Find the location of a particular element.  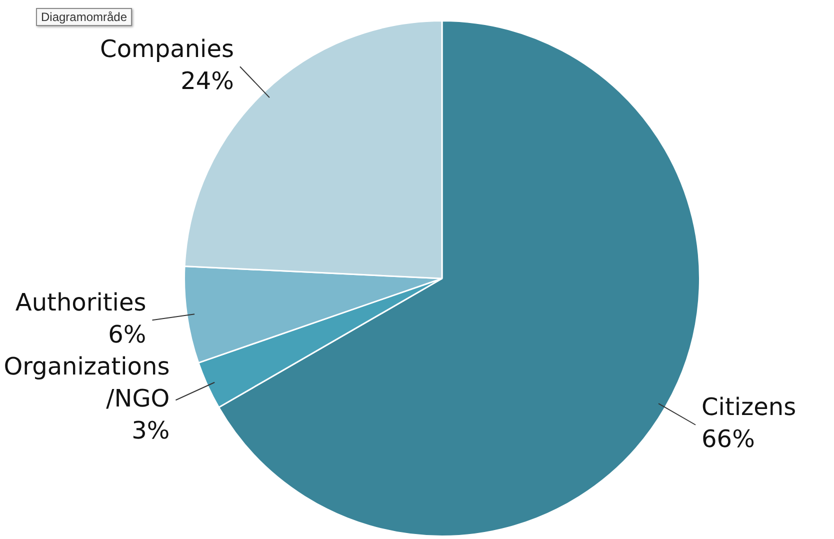

data-label: 24% is located at coordinates (207, 80).